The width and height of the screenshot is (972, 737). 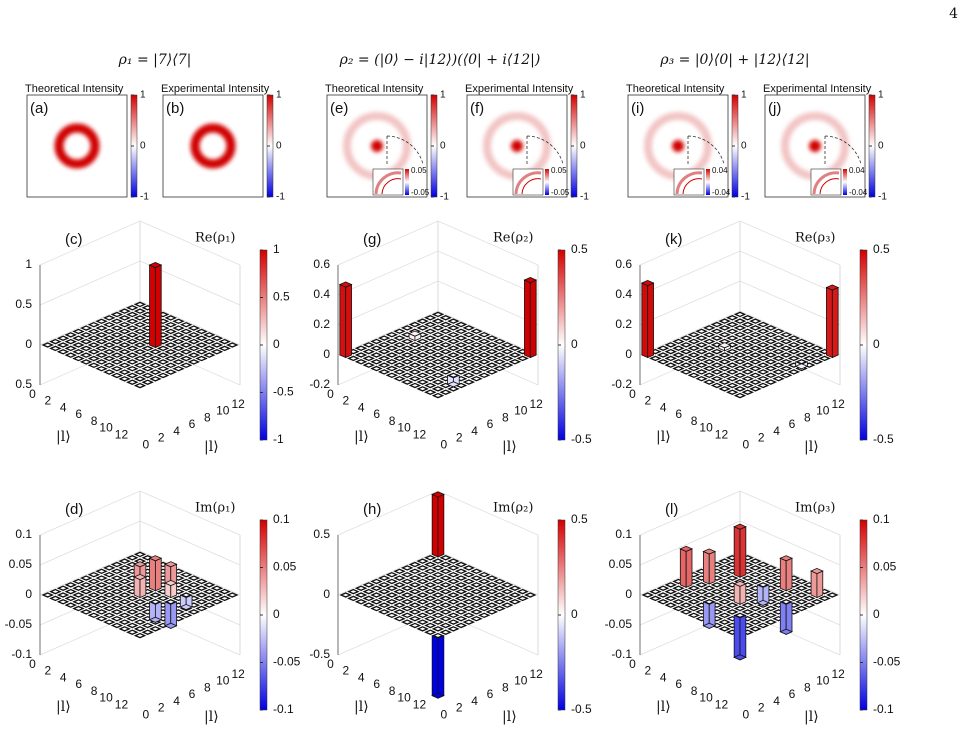 I want to click on intensity-ring, so click(x=77, y=146).